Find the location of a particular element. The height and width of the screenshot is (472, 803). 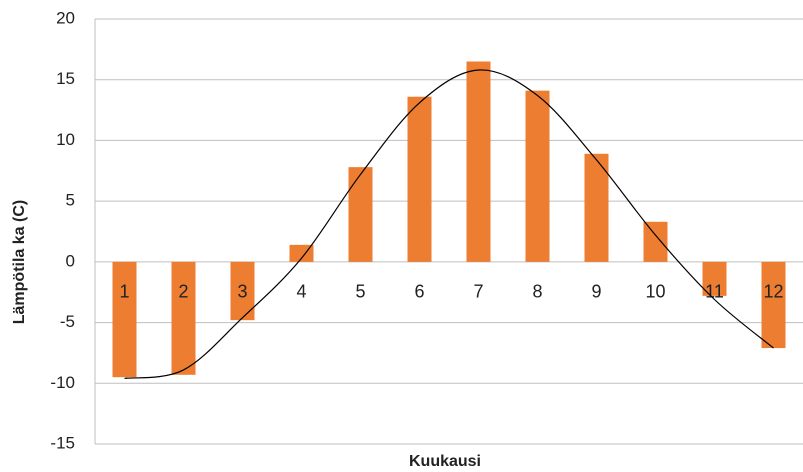

y-tick-label: 5 is located at coordinates (70, 200).